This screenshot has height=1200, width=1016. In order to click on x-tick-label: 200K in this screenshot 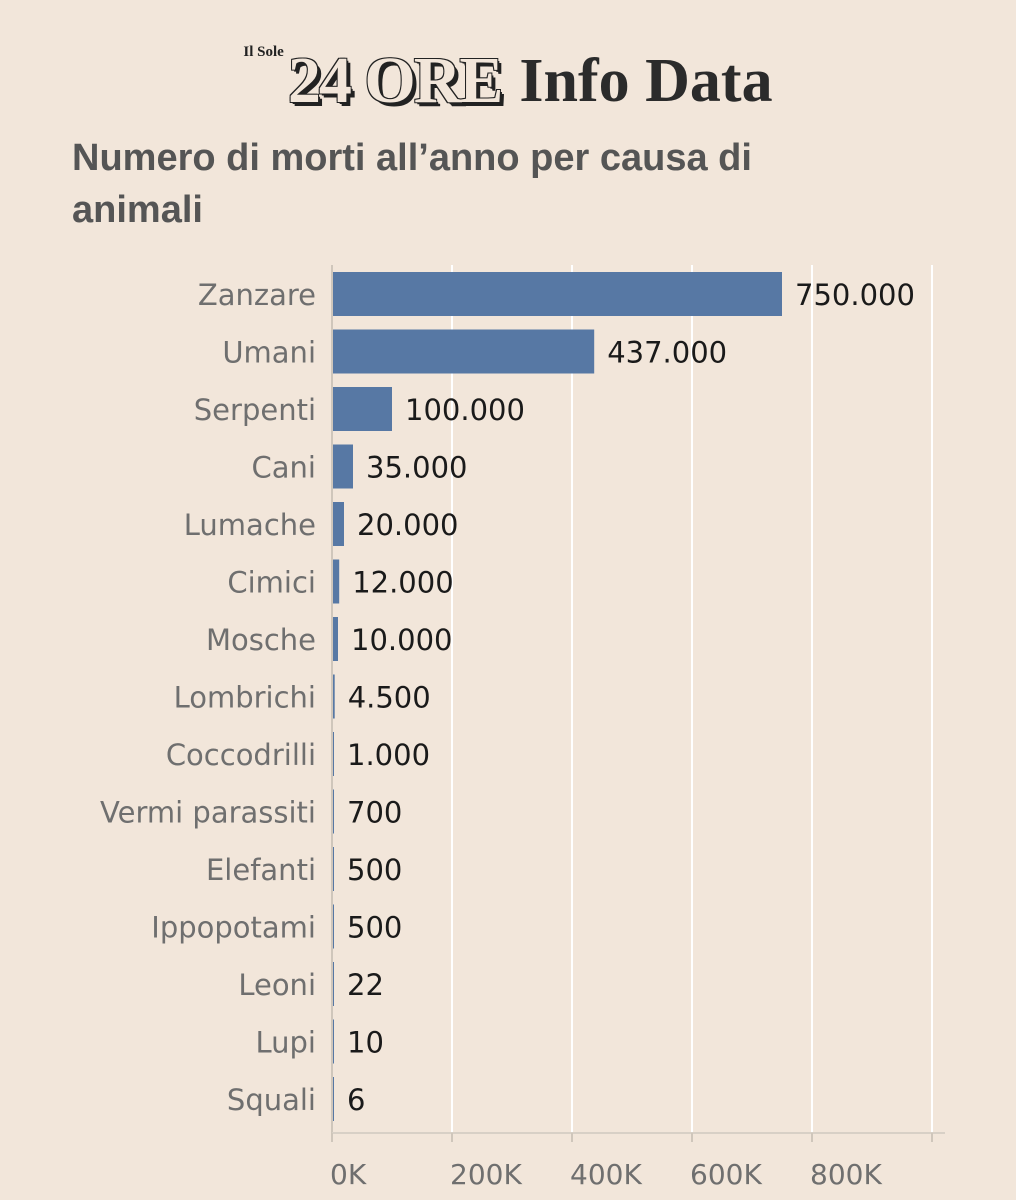, I will do `click(486, 1174)`.